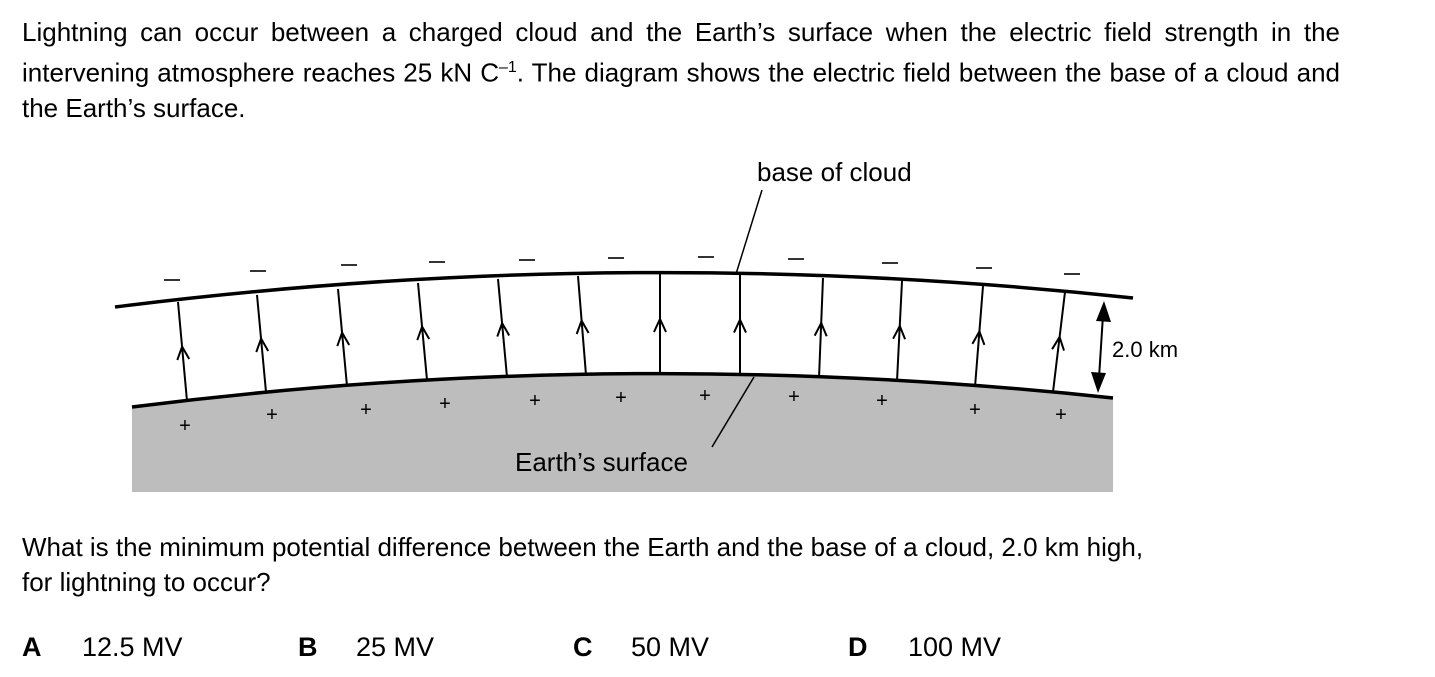 The image size is (1435, 677). I want to click on cloud-label: base of cloud, so click(834, 172).